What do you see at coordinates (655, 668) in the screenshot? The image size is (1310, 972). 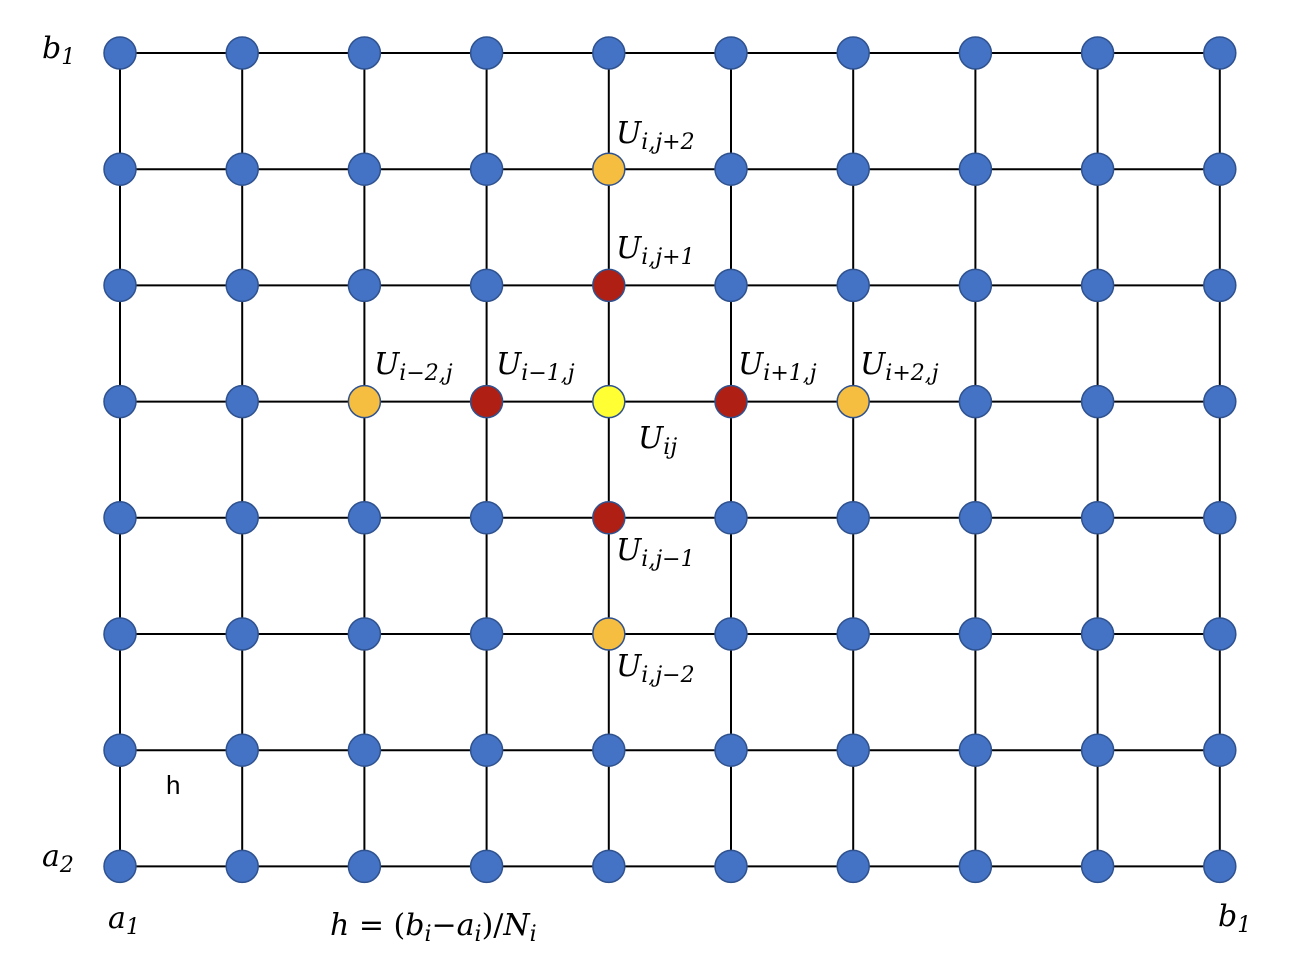 I see `label-u-i-jminus2: Ui,j−2` at bounding box center [655, 668].